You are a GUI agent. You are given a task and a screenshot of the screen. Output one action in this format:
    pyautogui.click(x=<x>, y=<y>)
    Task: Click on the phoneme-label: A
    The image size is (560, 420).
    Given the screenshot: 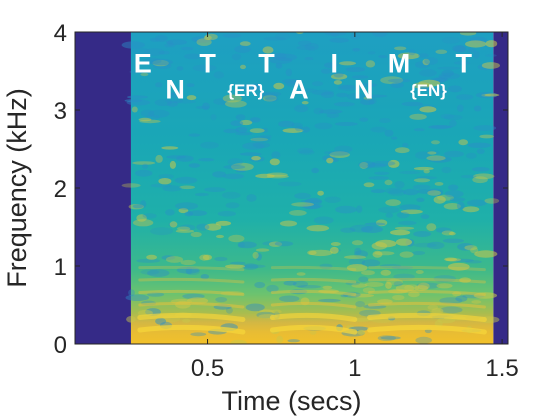 What is the action you would take?
    pyautogui.click(x=299, y=89)
    